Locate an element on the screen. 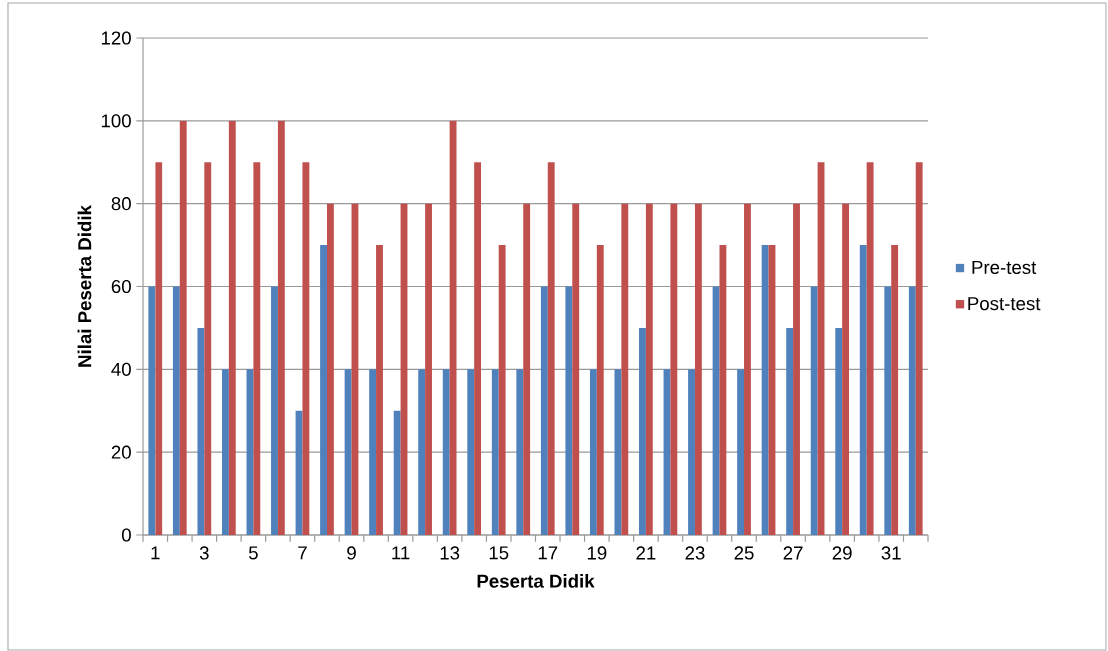  x-tick-label: 27 is located at coordinates (793, 553).